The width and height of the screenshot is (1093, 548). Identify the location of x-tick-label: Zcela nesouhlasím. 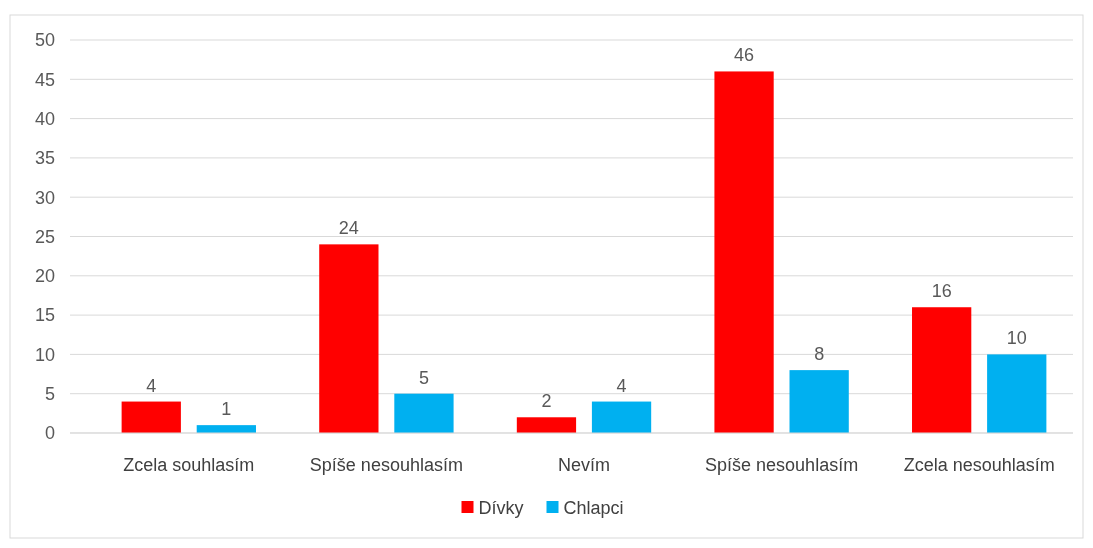
(979, 465).